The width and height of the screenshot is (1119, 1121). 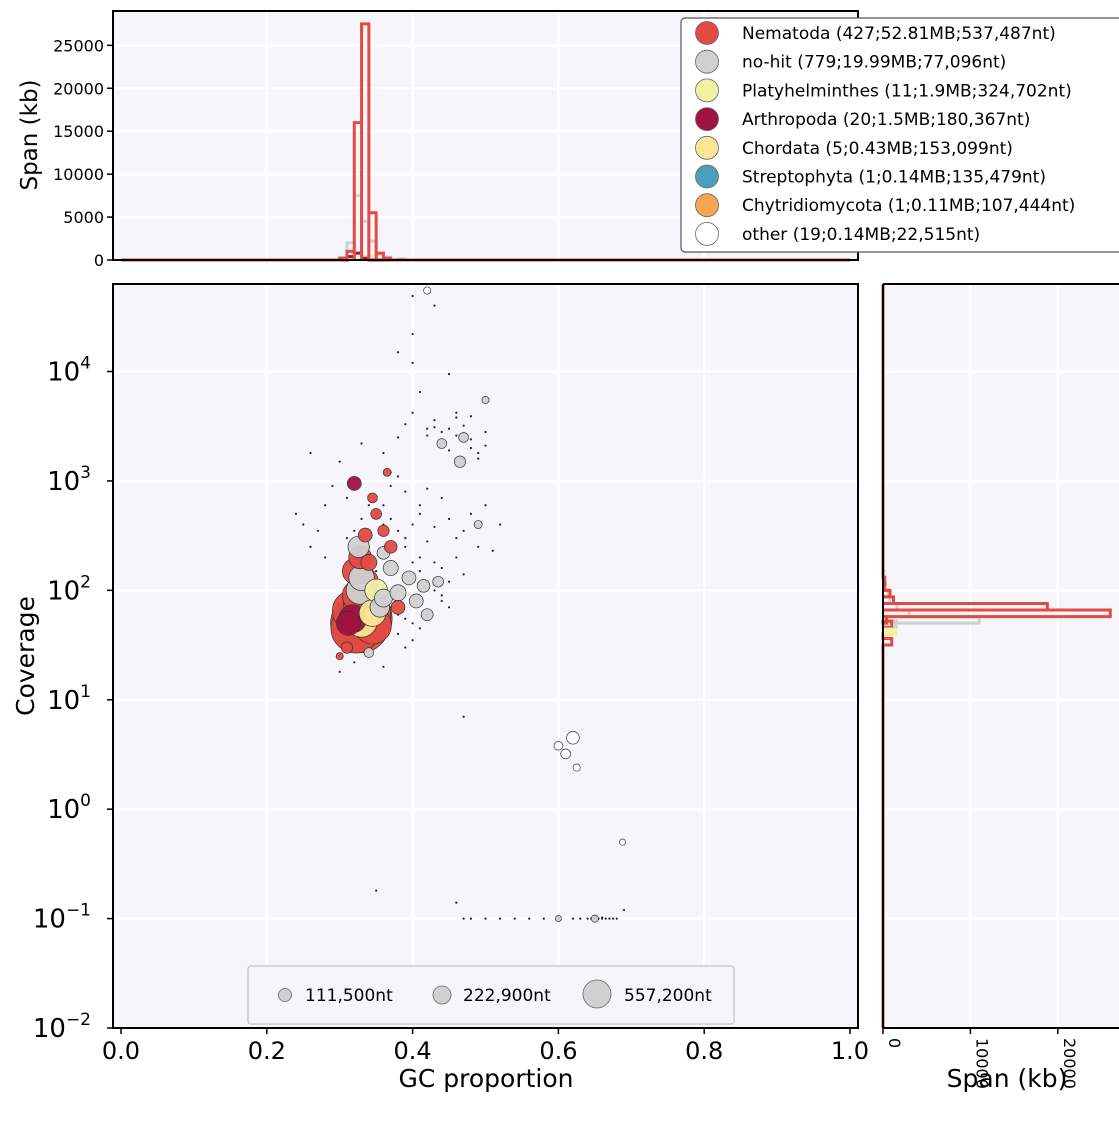 What do you see at coordinates (507, 996) in the screenshot?
I see `size-legend-label-medium: 222,900nt` at bounding box center [507, 996].